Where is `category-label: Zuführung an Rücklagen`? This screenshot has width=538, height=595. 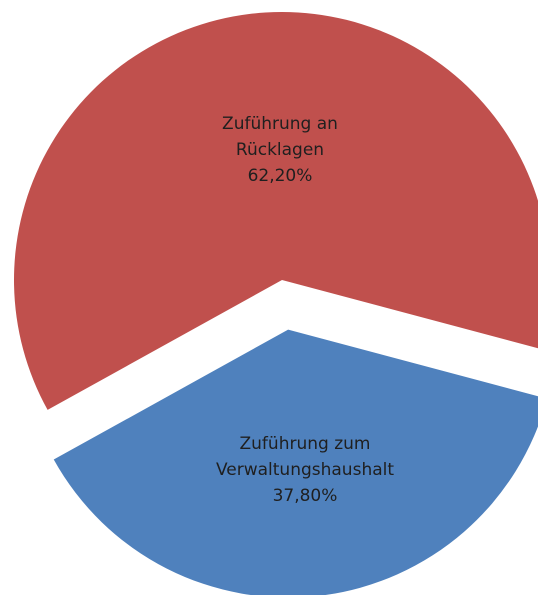
category-label: Zuführung an Rücklagen is located at coordinates (280, 137).